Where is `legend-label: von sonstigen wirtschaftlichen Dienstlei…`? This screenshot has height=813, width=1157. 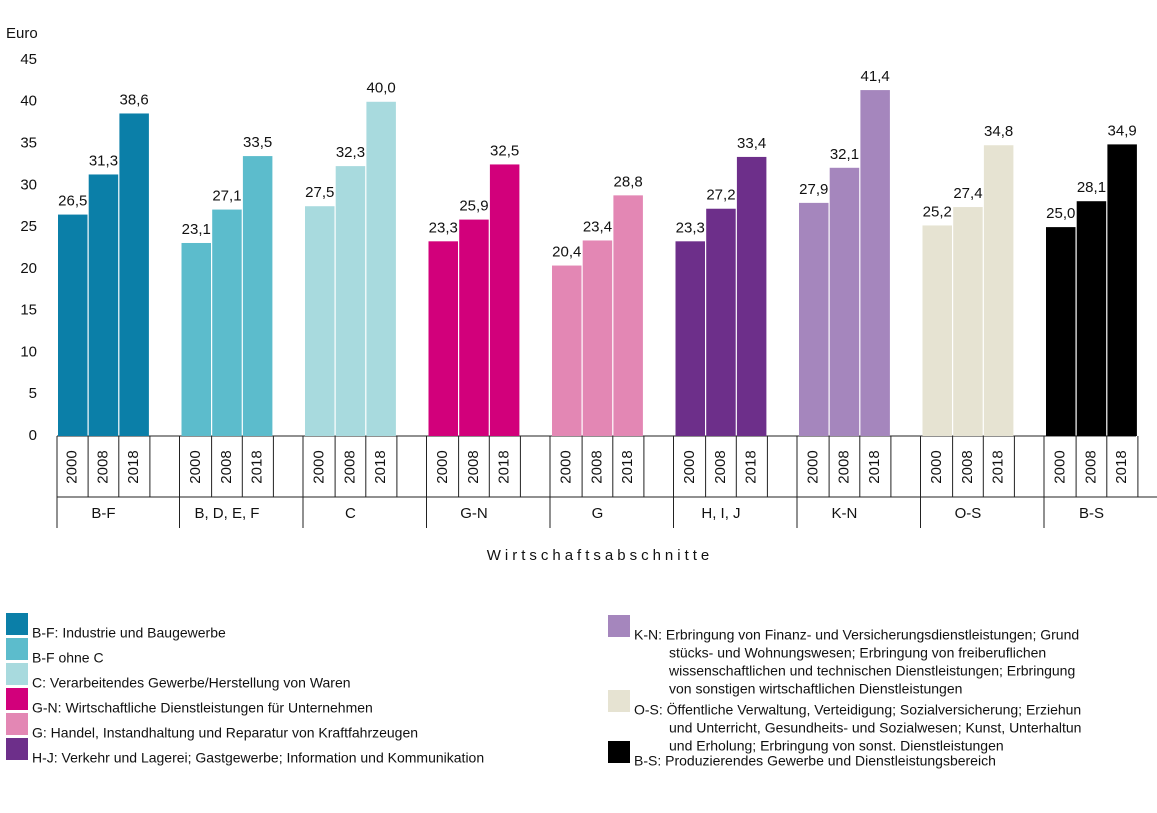
legend-label: von sonstigen wirtschaftlichen Dienstlei… is located at coordinates (815, 689).